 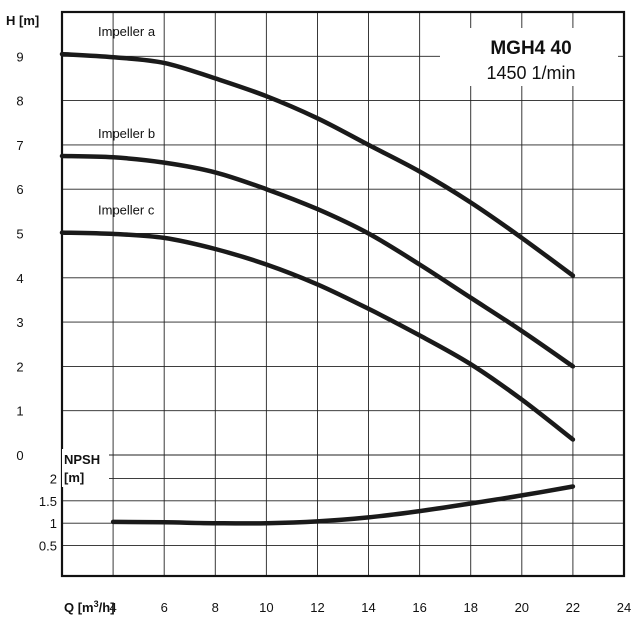 What do you see at coordinates (19, 234) in the screenshot?
I see `y-tick-label-head: 5` at bounding box center [19, 234].